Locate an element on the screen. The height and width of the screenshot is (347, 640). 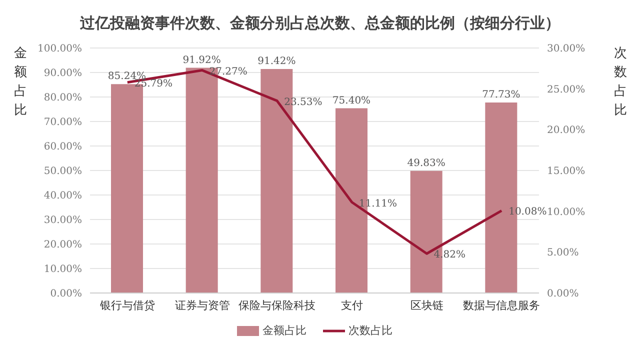
y-tick-label: 100.00% is located at coordinates (60, 49).